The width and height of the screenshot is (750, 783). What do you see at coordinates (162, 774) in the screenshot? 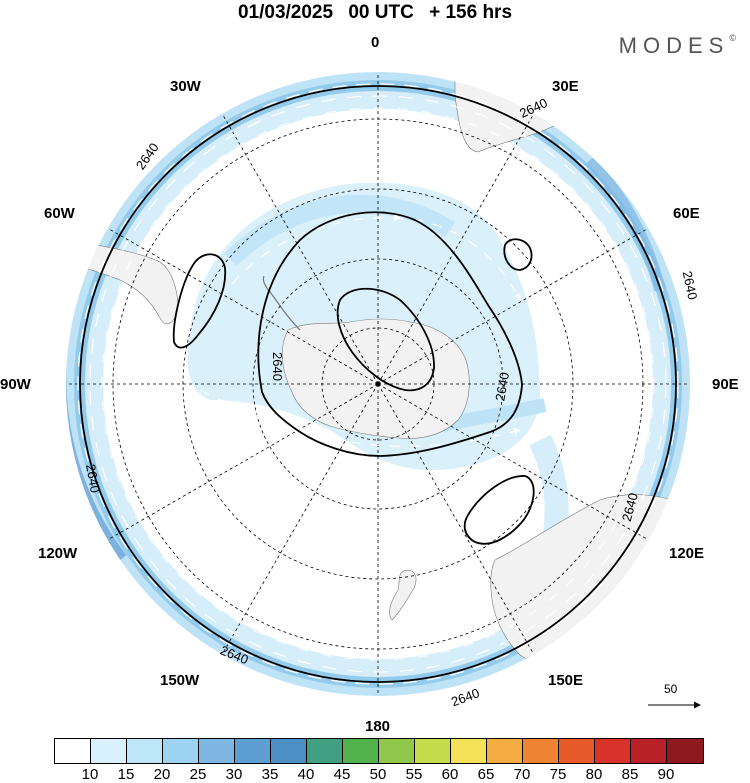
I see `colorbar-tick-label: 20` at bounding box center [162, 774].